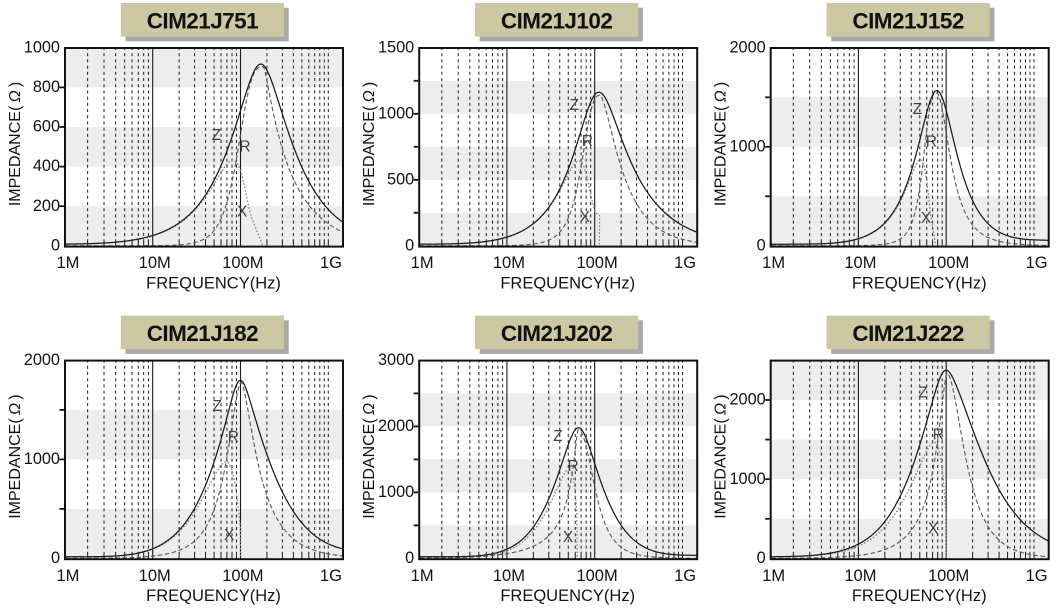 The image size is (1061, 609). Describe the element at coordinates (202, 20) in the screenshot. I see `svg-text: CIM21J751` at that location.